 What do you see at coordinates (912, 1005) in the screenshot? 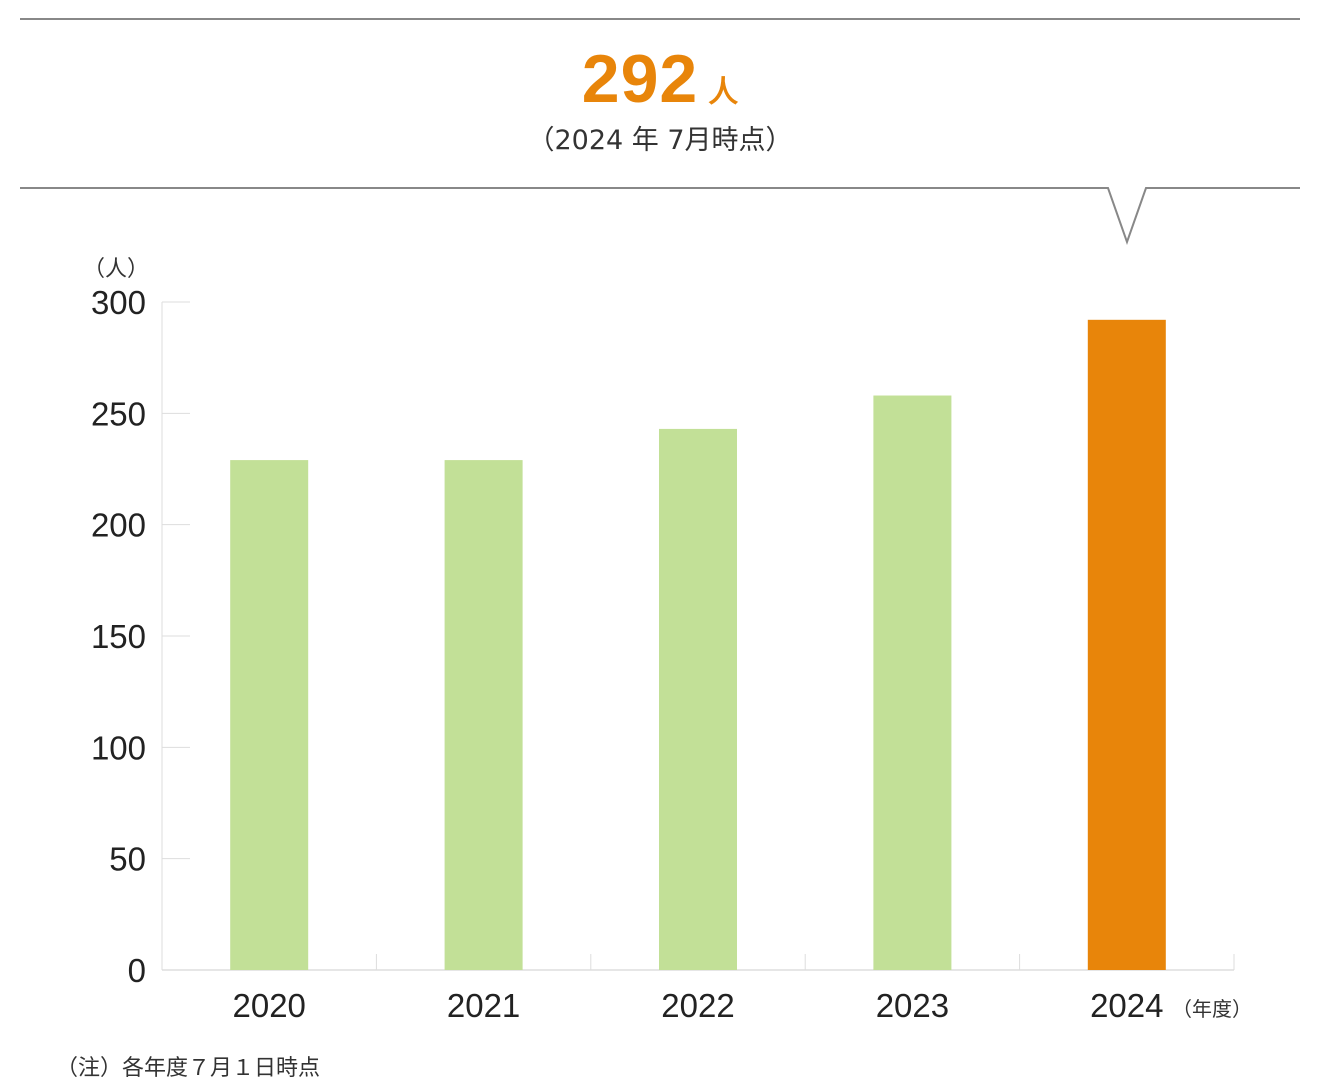
I see `x-tick-label: 2023` at bounding box center [912, 1005].